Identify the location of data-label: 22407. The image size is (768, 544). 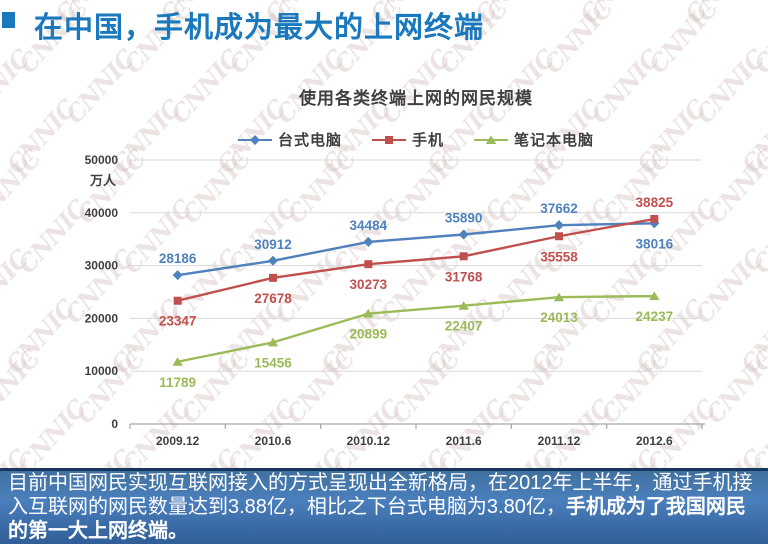
(464, 326).